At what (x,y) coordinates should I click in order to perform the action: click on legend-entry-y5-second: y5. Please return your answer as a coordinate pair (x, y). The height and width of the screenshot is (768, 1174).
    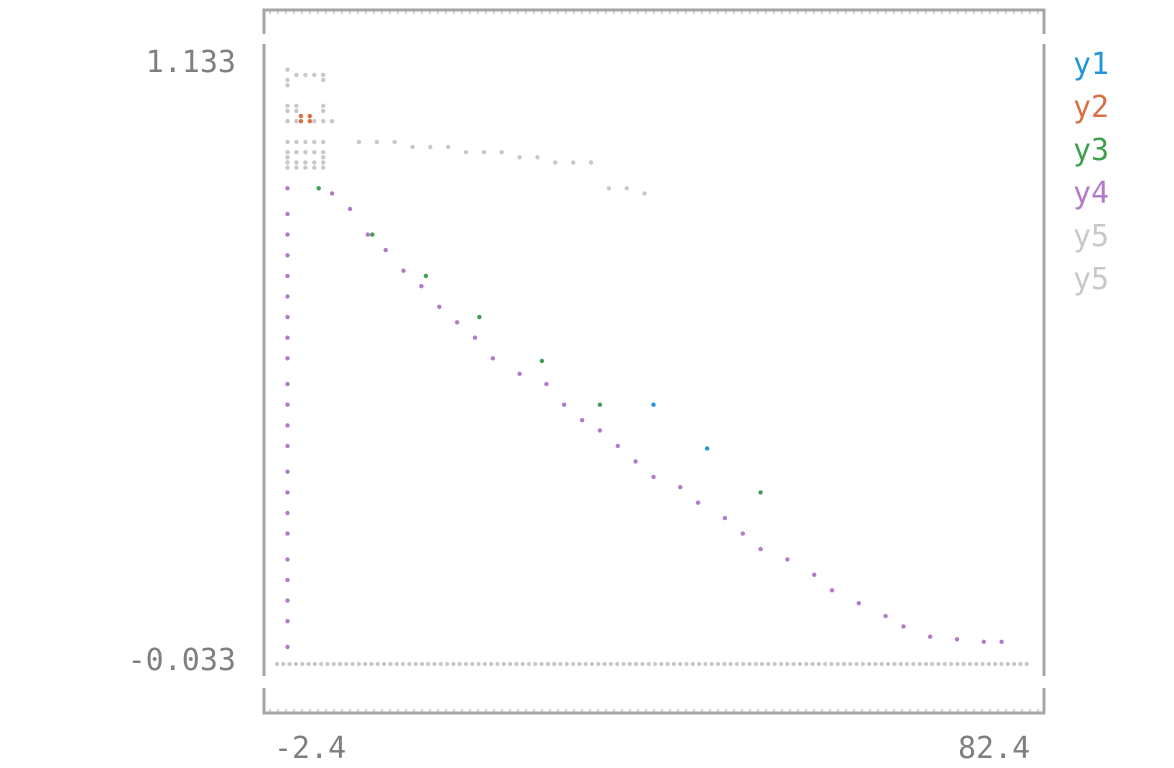
    Looking at the image, I should click on (1091, 279).